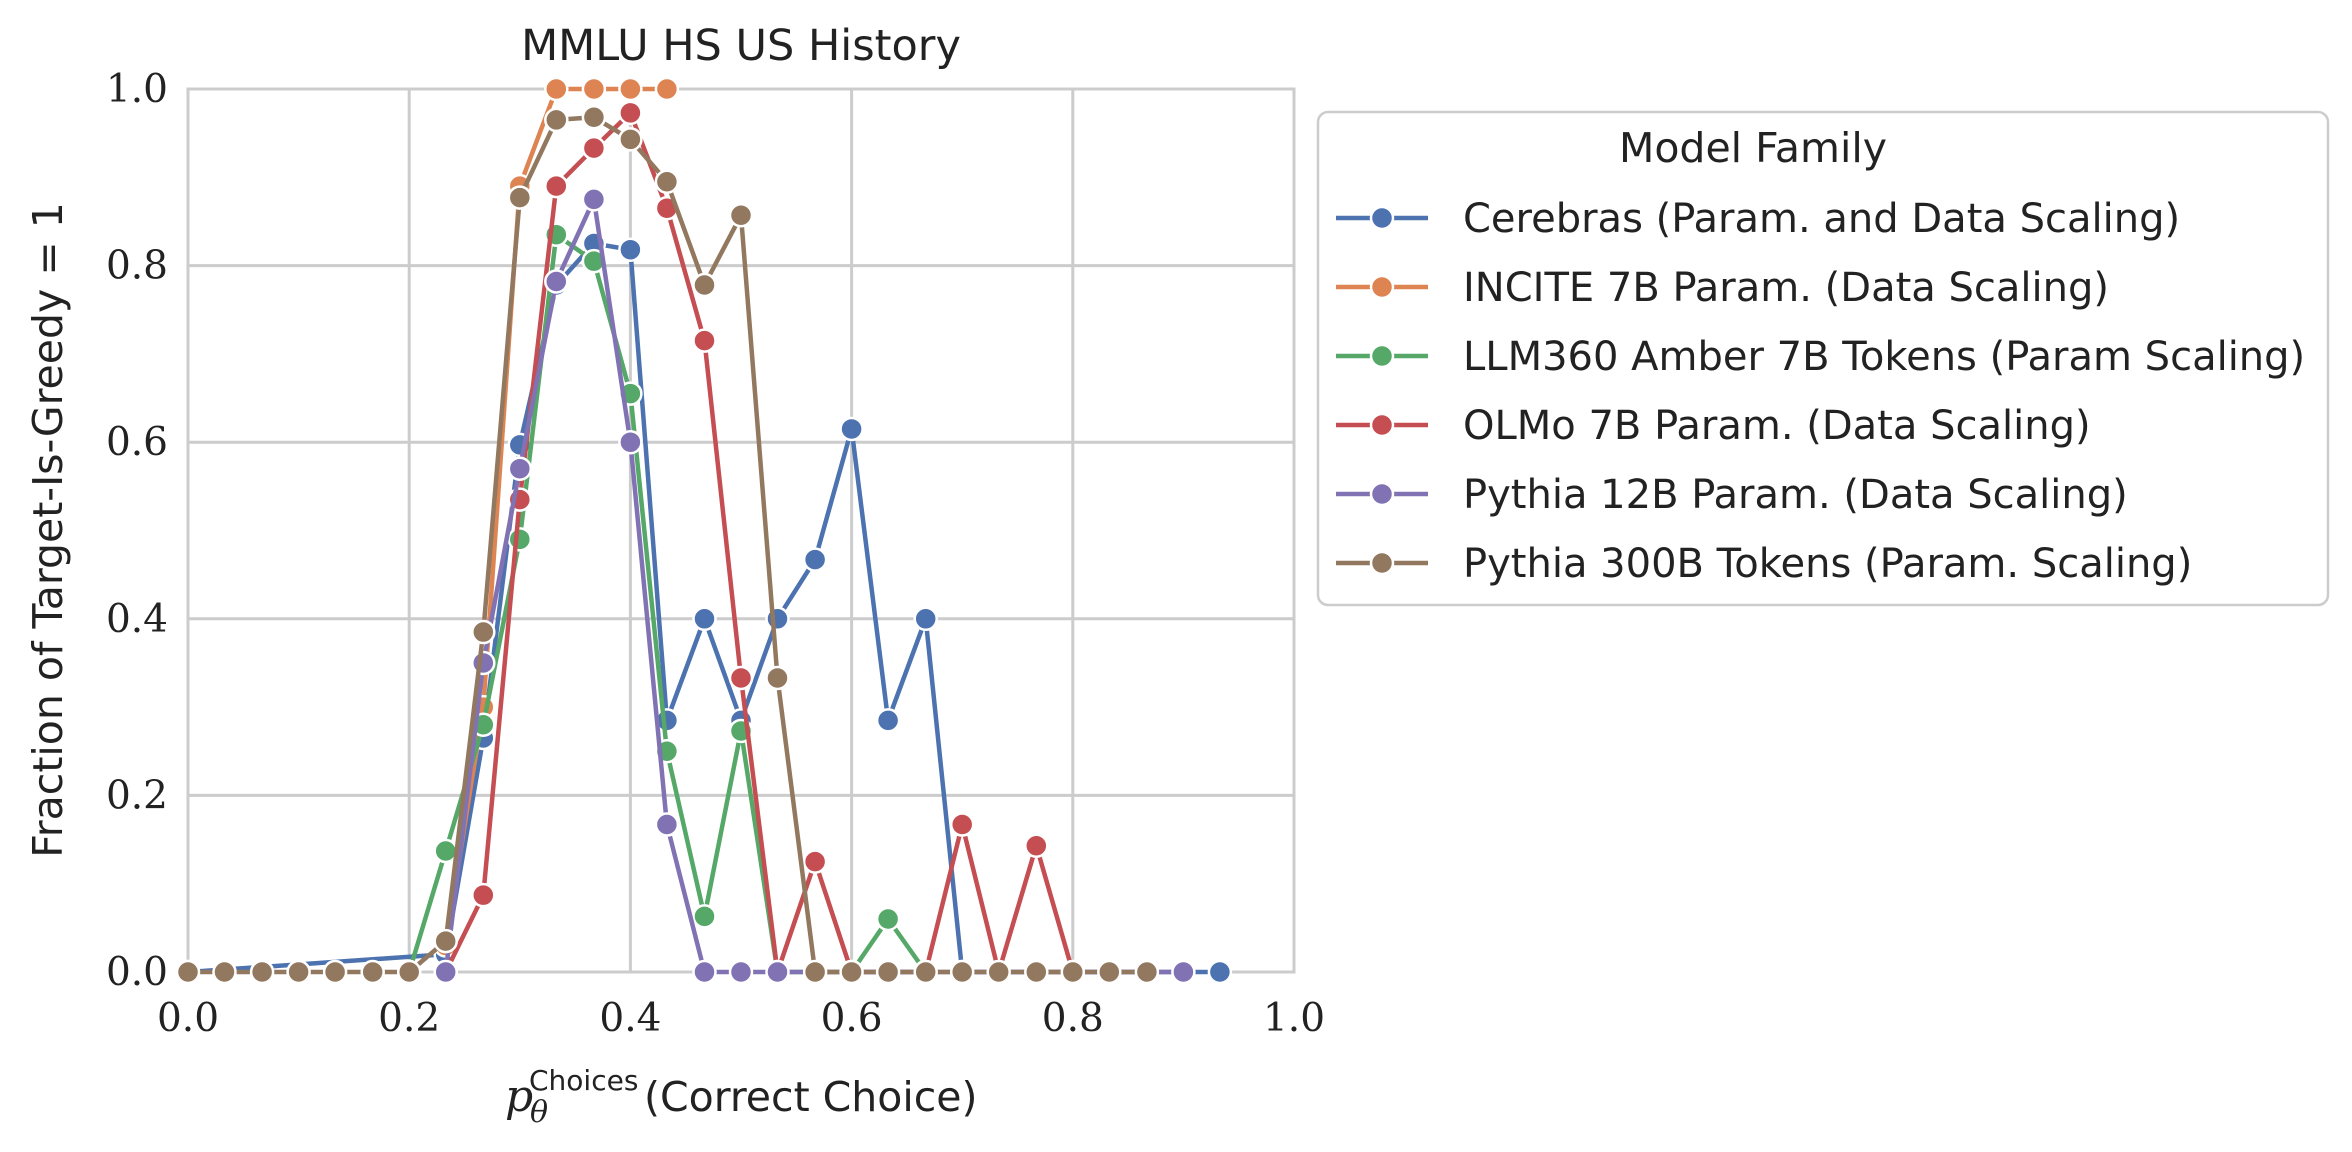  I want to click on x-tick-labels: 0.0 0.2 0.4 0.6 0.8 1.0, so click(741, 1018).